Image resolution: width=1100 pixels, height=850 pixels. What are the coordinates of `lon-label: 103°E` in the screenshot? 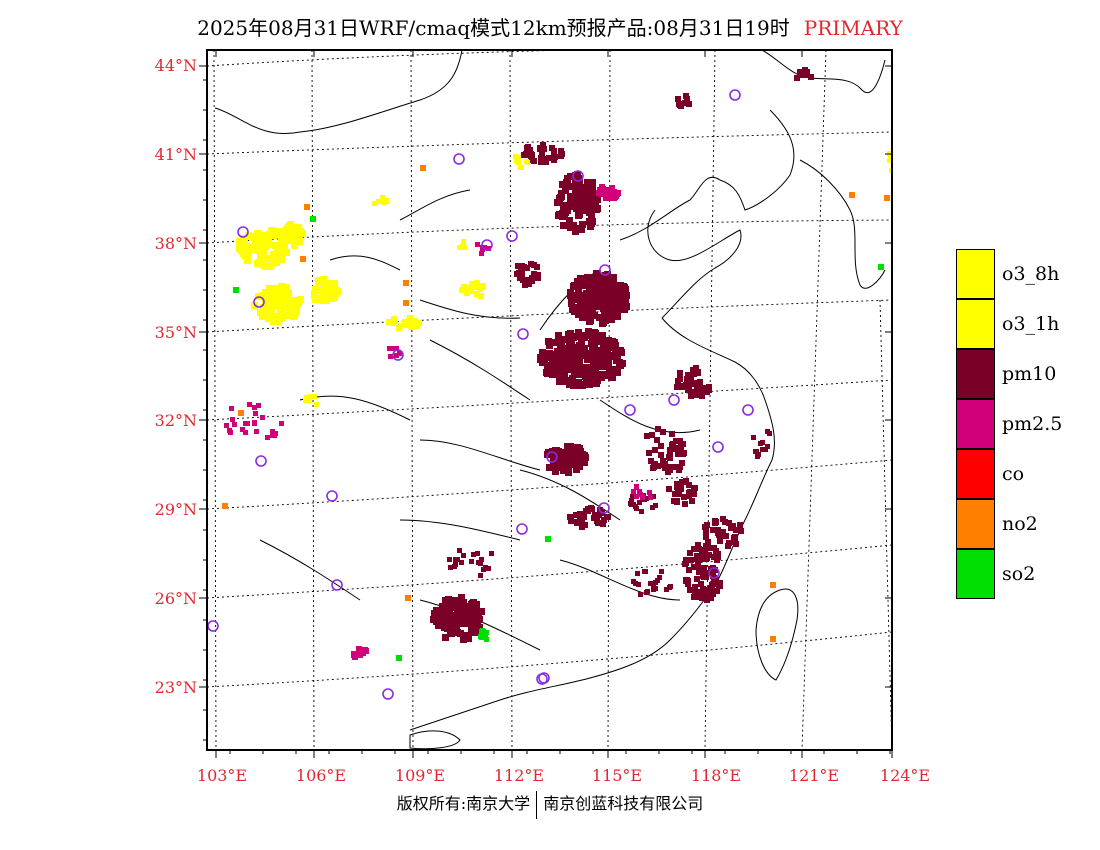 It's located at (222, 775).